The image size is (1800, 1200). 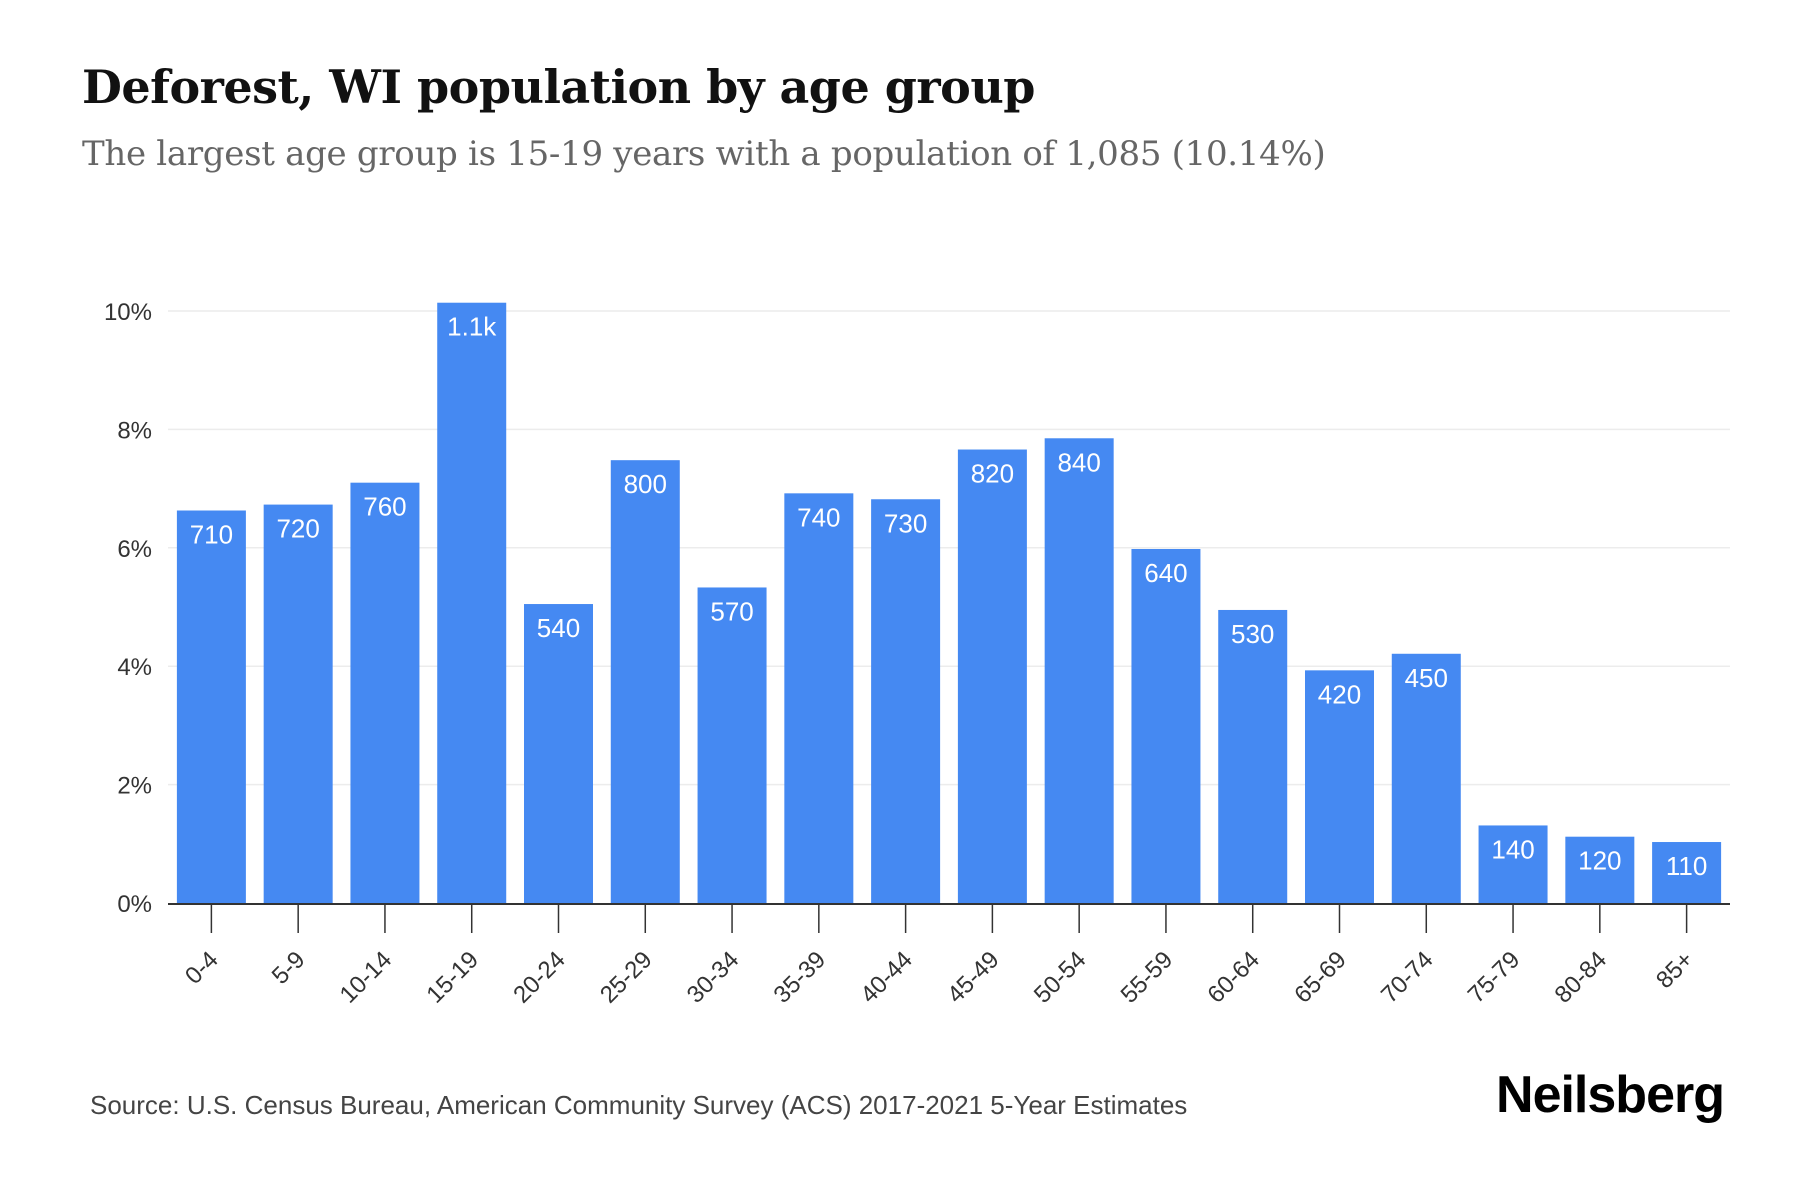 I want to click on bar-value-label: 530, so click(x=1252, y=634).